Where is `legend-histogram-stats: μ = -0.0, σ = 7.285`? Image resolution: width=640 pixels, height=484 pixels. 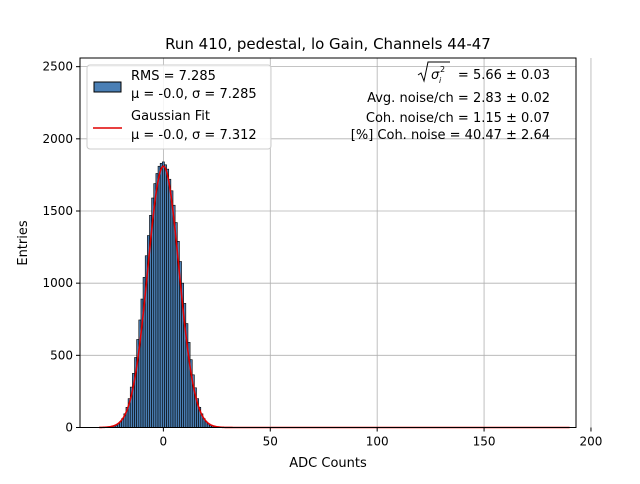
legend-histogram-stats: μ = -0.0, σ = 7.285 is located at coordinates (194, 94).